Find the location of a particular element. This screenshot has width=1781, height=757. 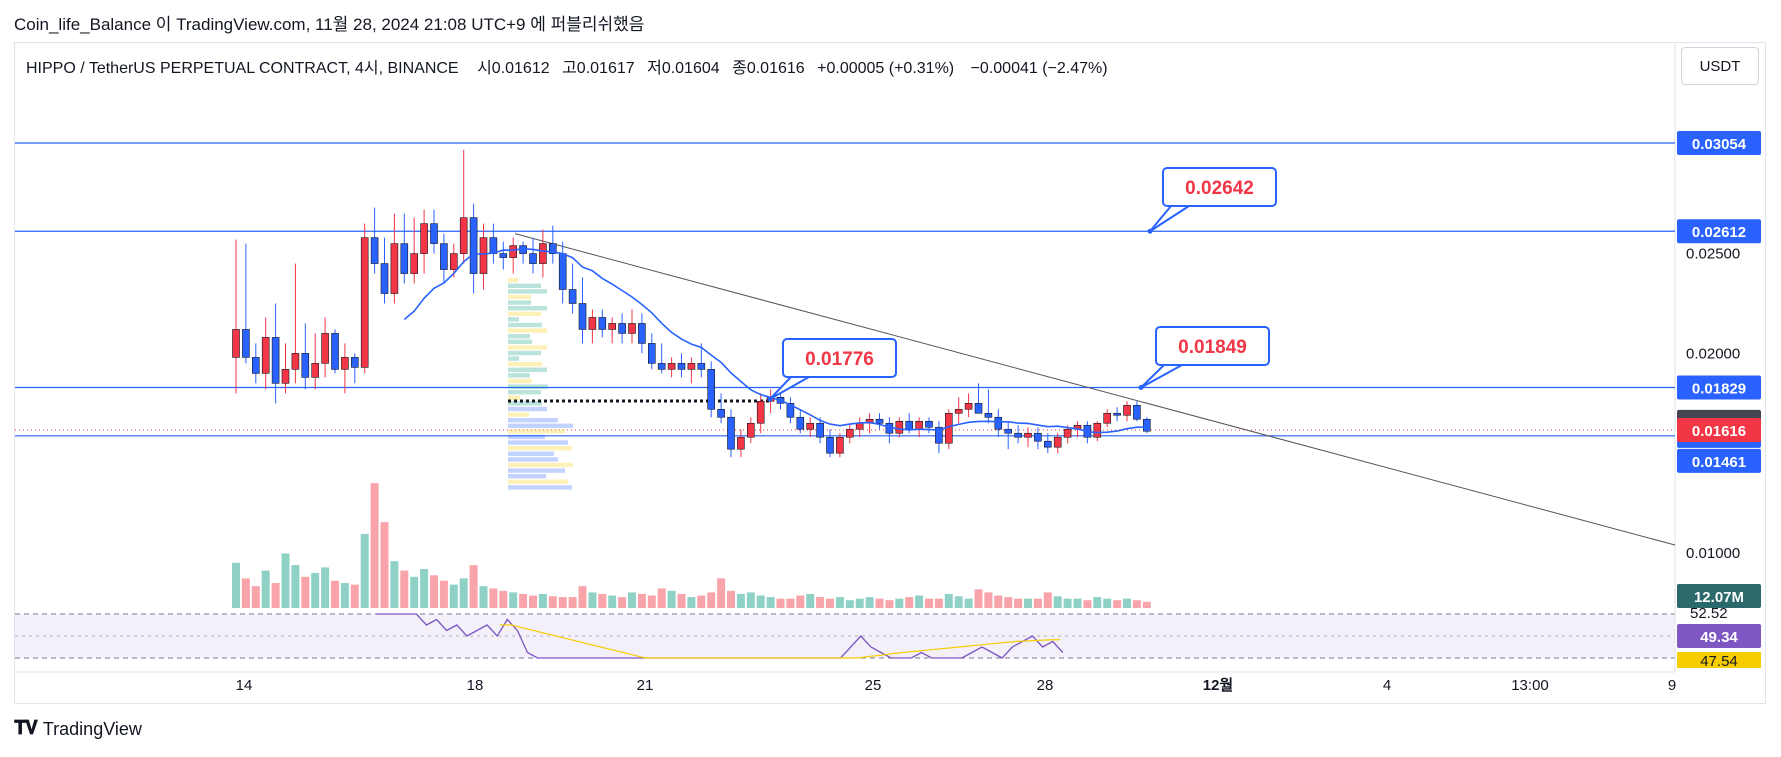

time-tick-label: 14 is located at coordinates (244, 685).